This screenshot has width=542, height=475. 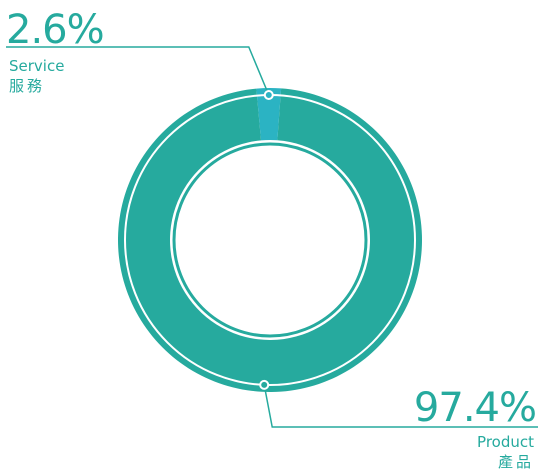 What do you see at coordinates (37, 66) in the screenshot?
I see `service-category-label: Service` at bounding box center [37, 66].